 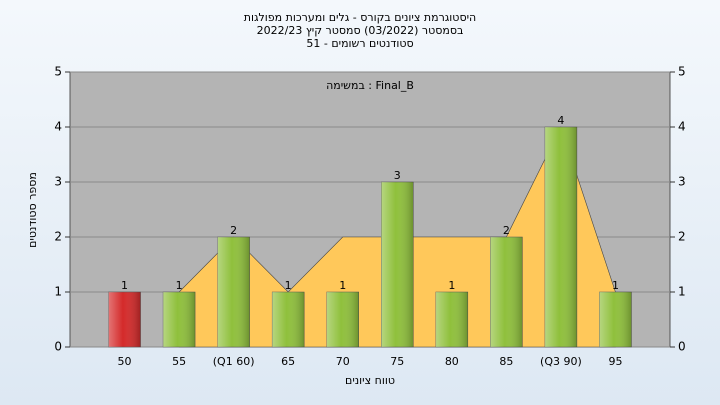 I want to click on x-axis-title: טווח ציונים, so click(x=370, y=380).